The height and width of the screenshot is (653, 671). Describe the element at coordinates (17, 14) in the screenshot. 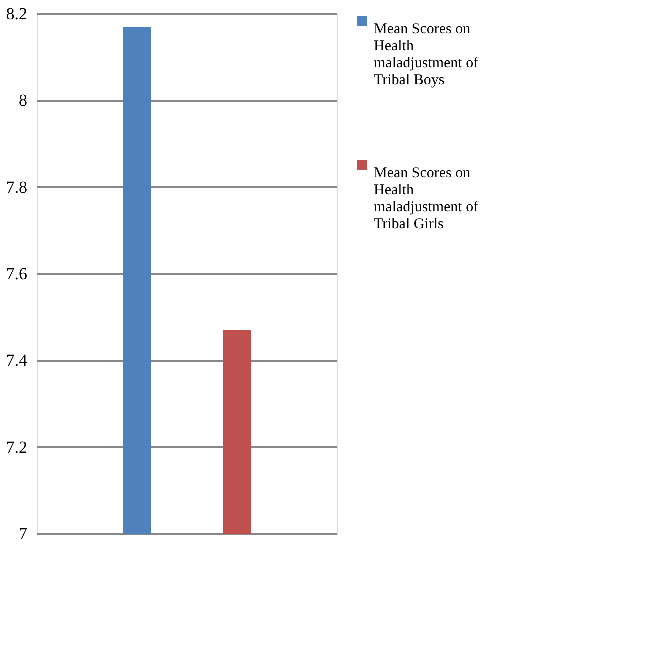

I see `y-tick-label: 8.2` at that location.